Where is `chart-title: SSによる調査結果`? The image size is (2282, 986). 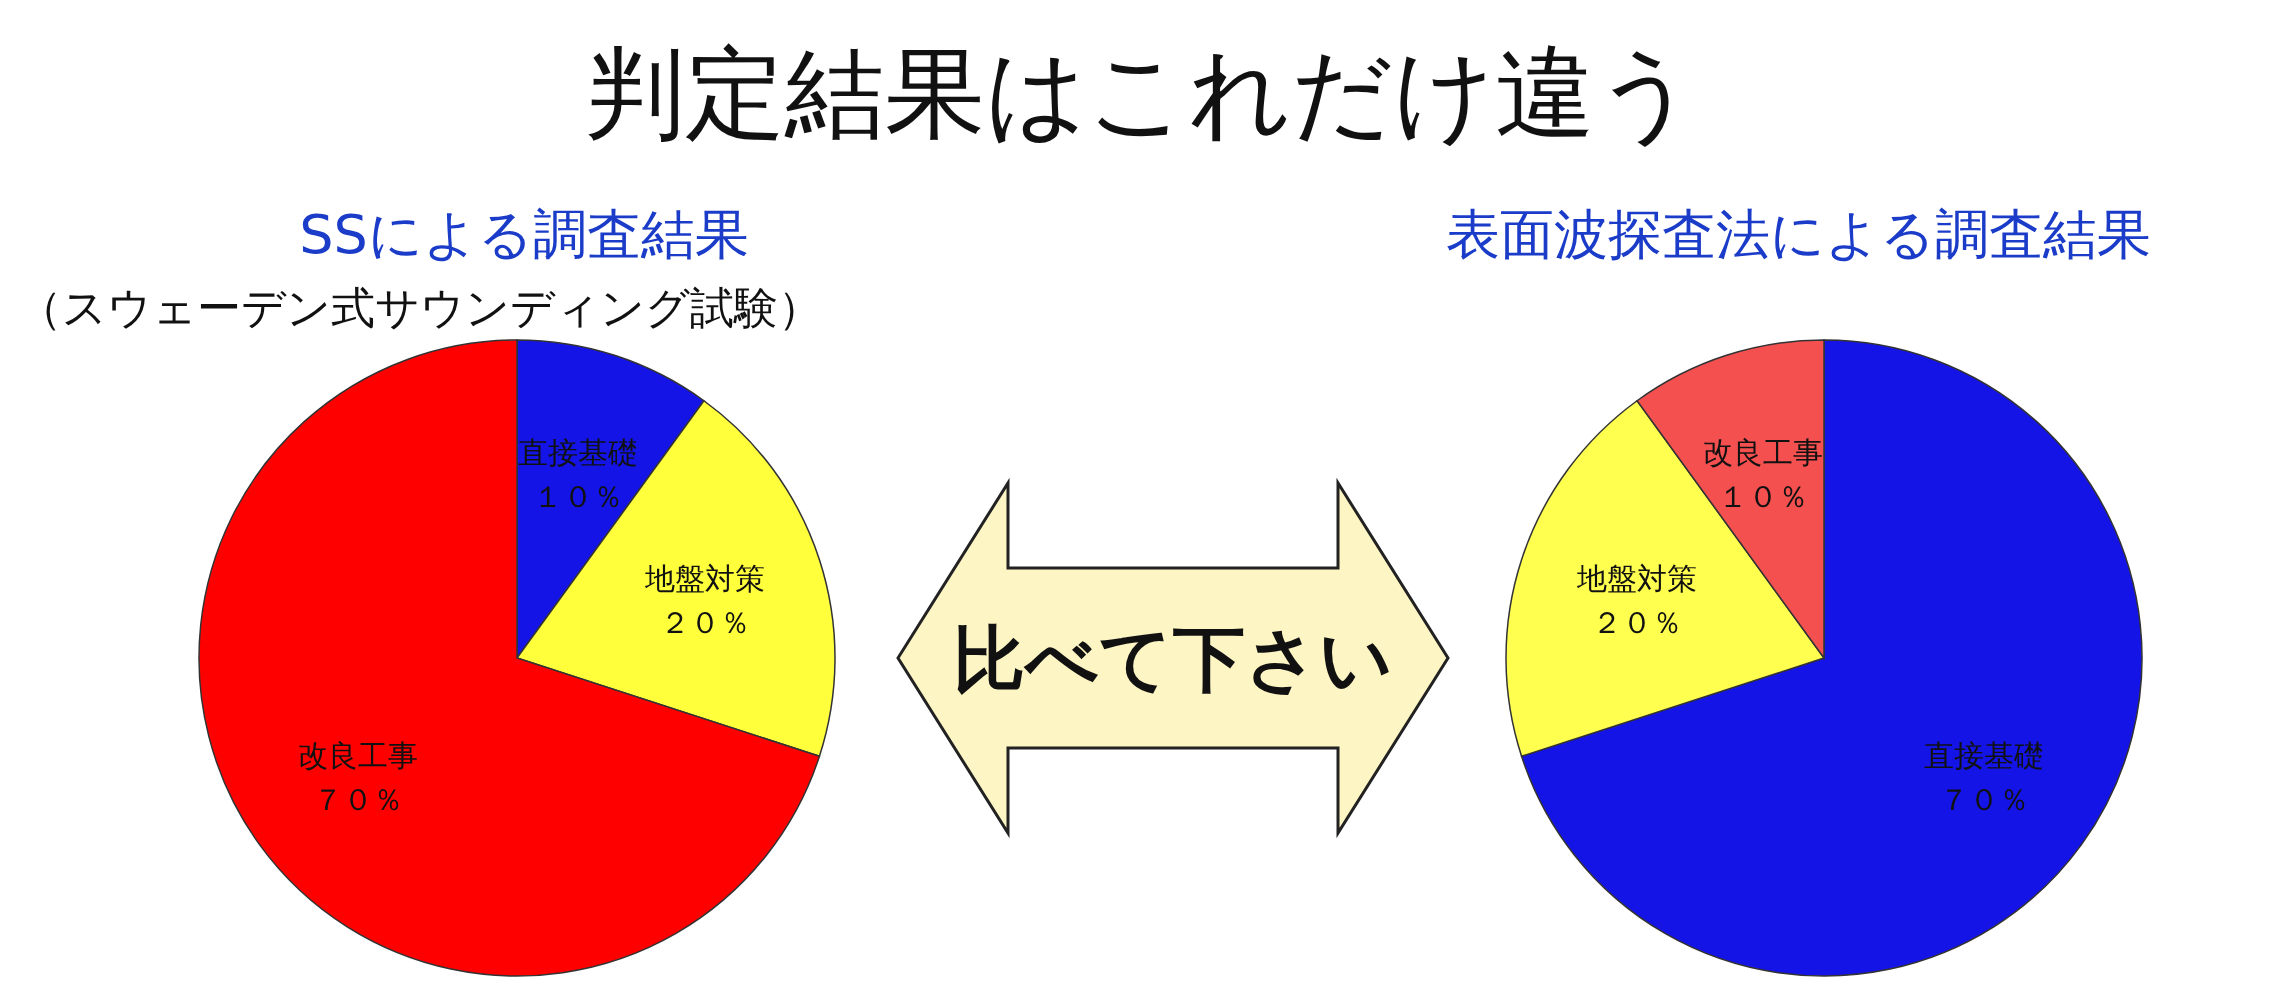
chart-title: SSによる調査結果 is located at coordinates (524, 234).